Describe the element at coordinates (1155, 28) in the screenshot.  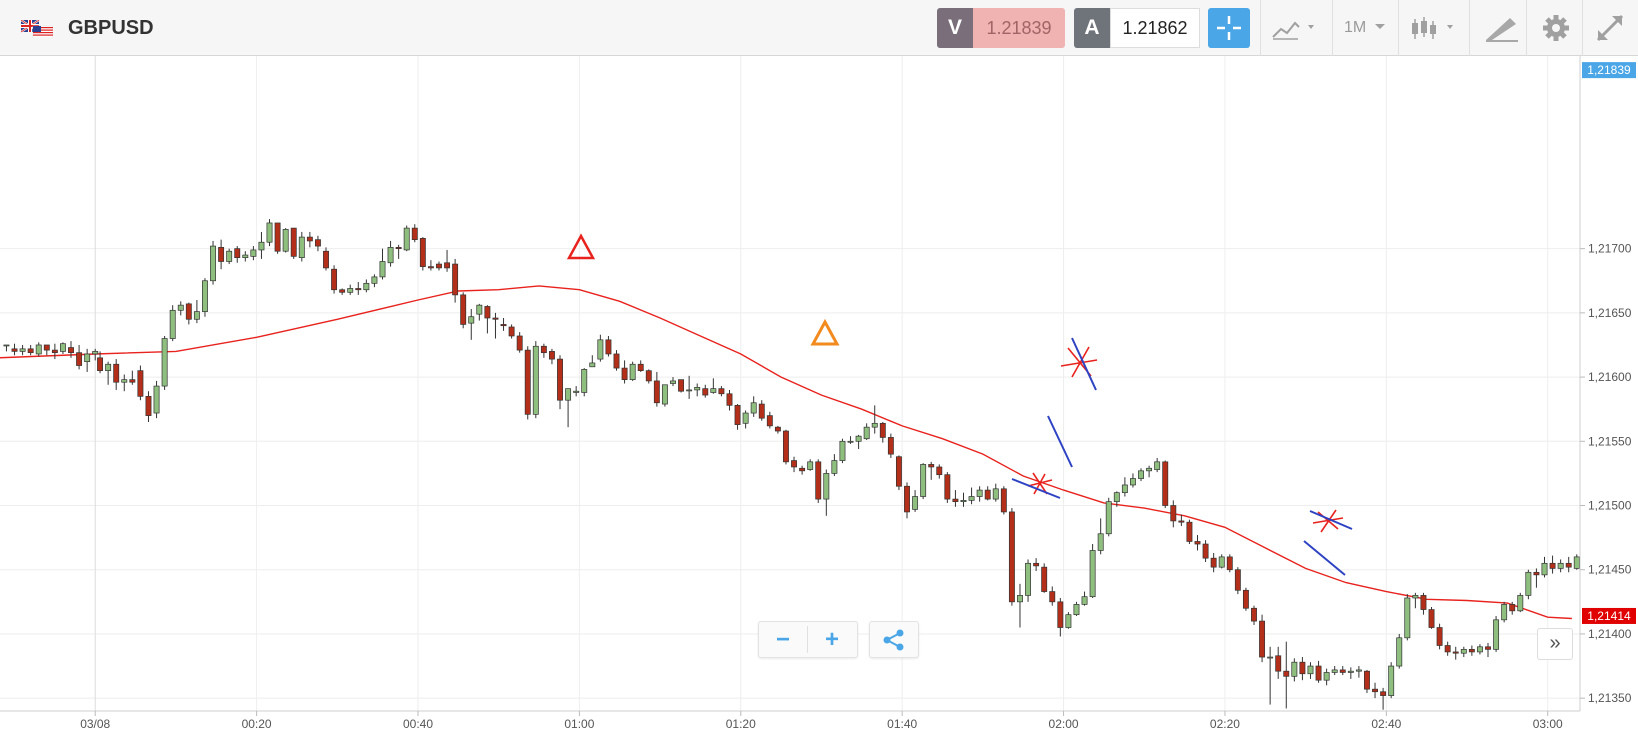
I see `buy-price: 1.21862` at that location.